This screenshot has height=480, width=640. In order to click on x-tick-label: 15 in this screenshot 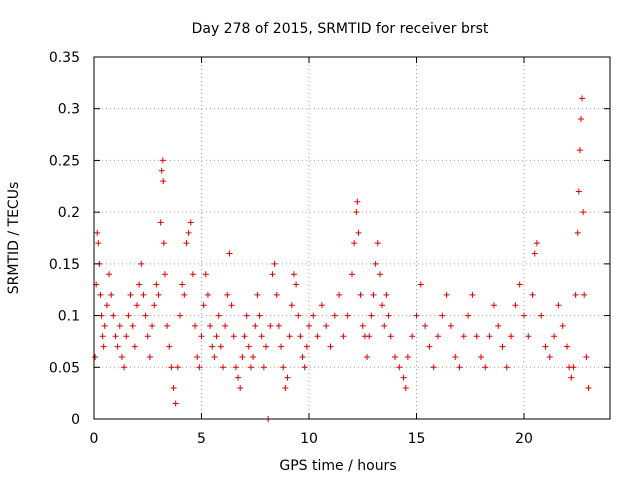, I will do `click(417, 439)`.